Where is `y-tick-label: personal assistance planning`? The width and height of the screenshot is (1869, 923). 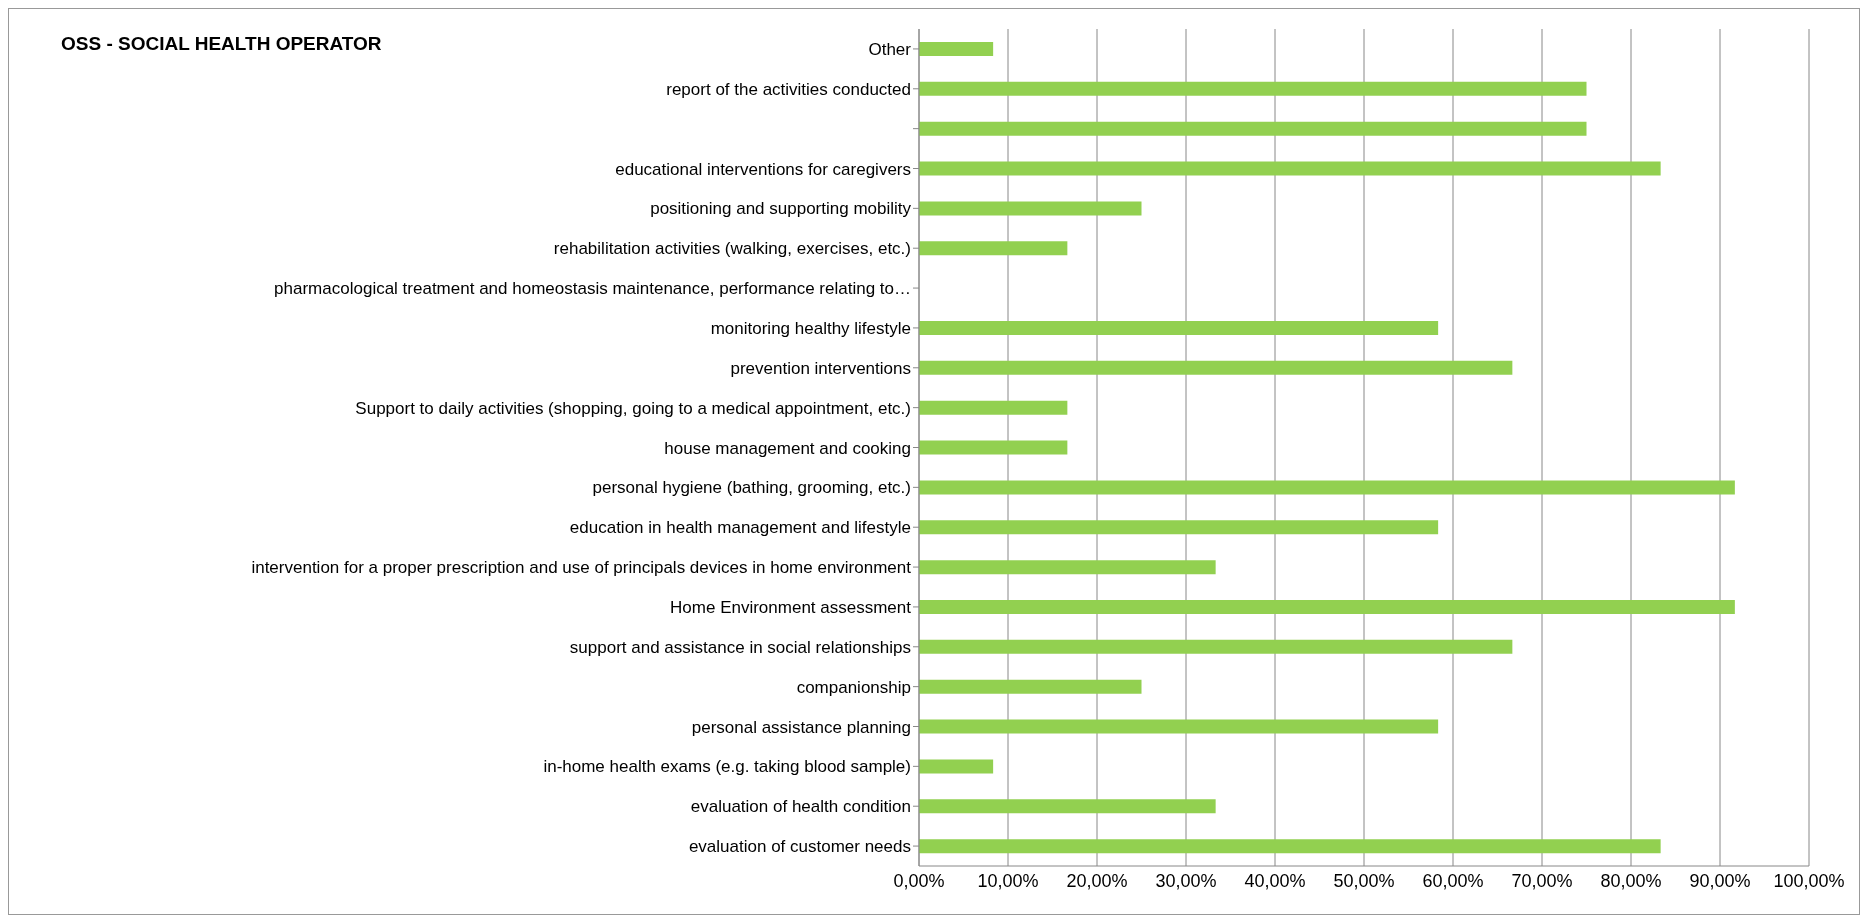
y-tick-label: personal assistance planning is located at coordinates (801, 727).